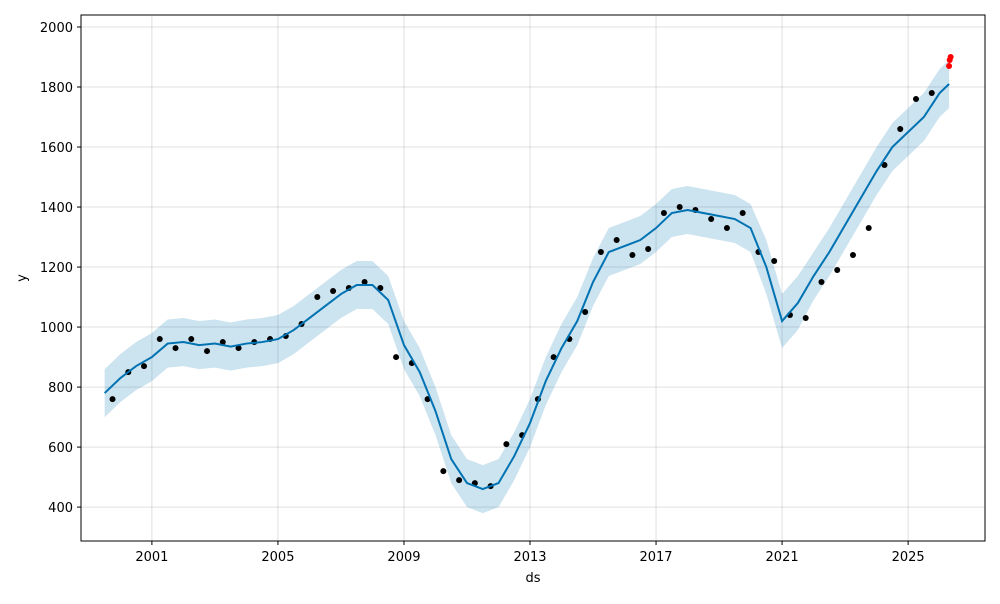 This screenshot has width=1000, height=604. Describe the element at coordinates (655, 557) in the screenshot. I see `x-tick-label: 2017` at that location.